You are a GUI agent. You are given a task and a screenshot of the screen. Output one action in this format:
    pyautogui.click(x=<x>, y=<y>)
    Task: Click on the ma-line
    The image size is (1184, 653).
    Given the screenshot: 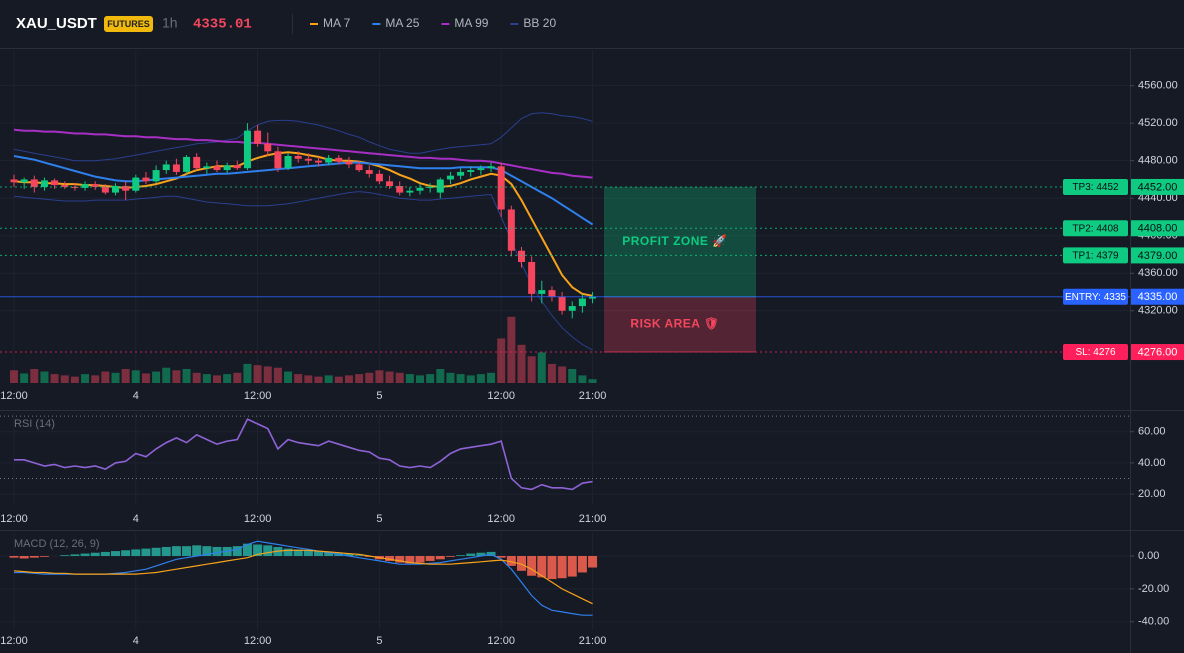 What is the action you would take?
    pyautogui.click(x=303, y=190)
    